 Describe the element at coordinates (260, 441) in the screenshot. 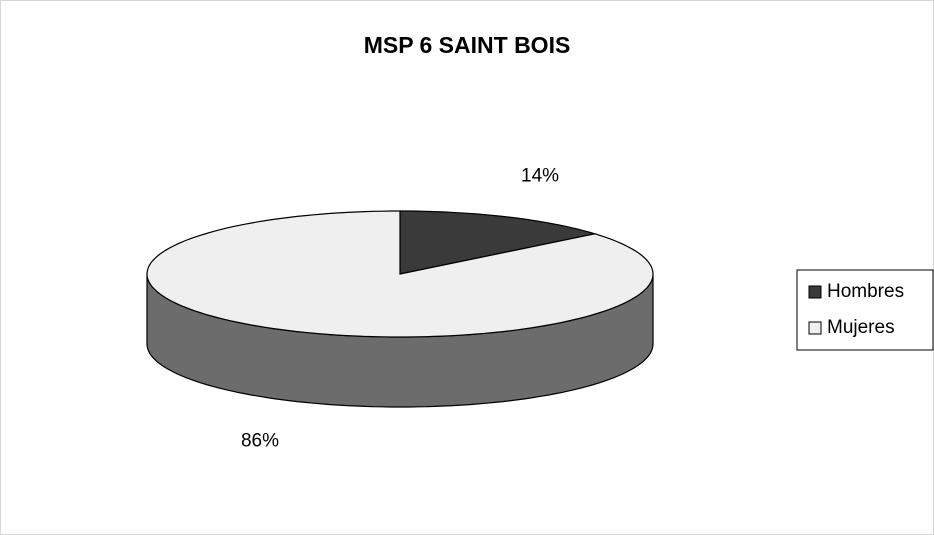

I see `data-label: 86%` at that location.